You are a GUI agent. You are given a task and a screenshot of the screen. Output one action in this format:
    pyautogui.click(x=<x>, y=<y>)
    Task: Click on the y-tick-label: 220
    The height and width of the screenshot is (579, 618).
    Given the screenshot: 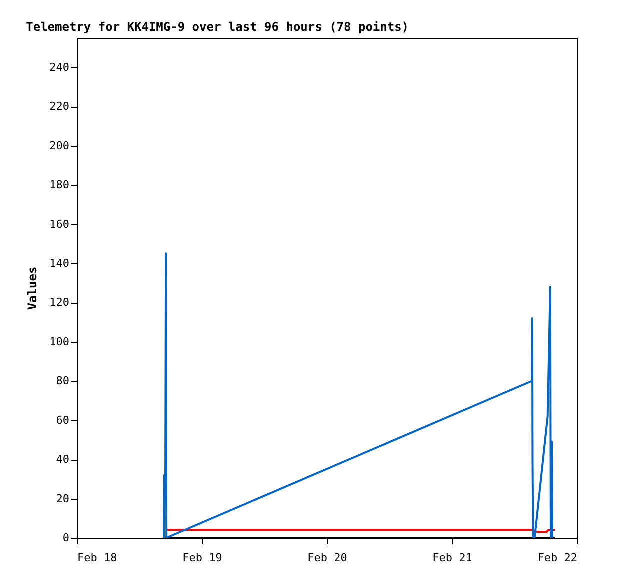 What is the action you would take?
    pyautogui.click(x=60, y=107)
    